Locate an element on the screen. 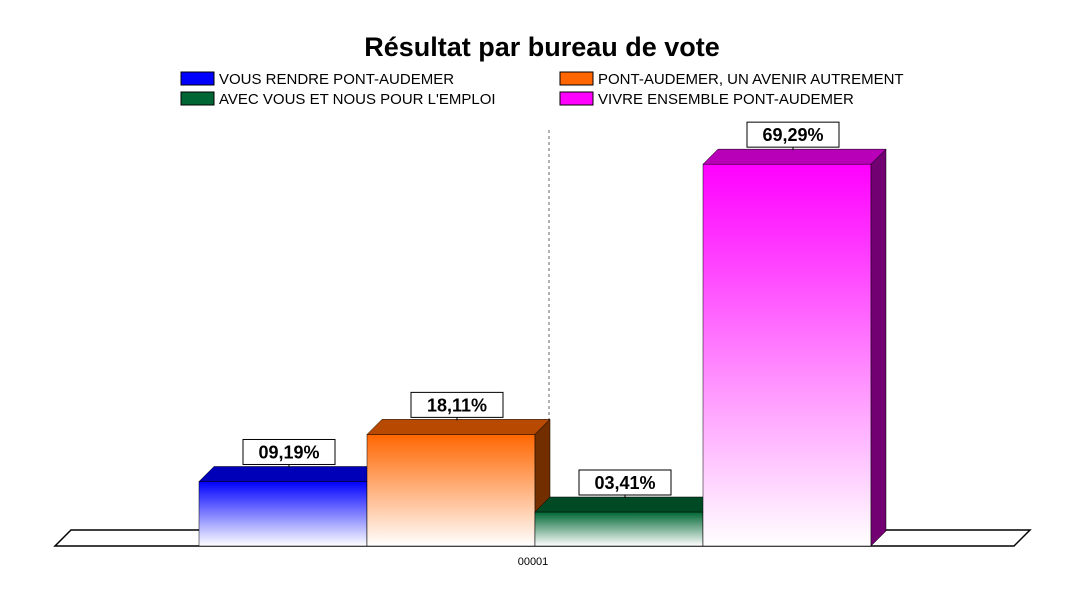  value-label-box-vivre-ensemble-pont-audemer is located at coordinates (793, 134).